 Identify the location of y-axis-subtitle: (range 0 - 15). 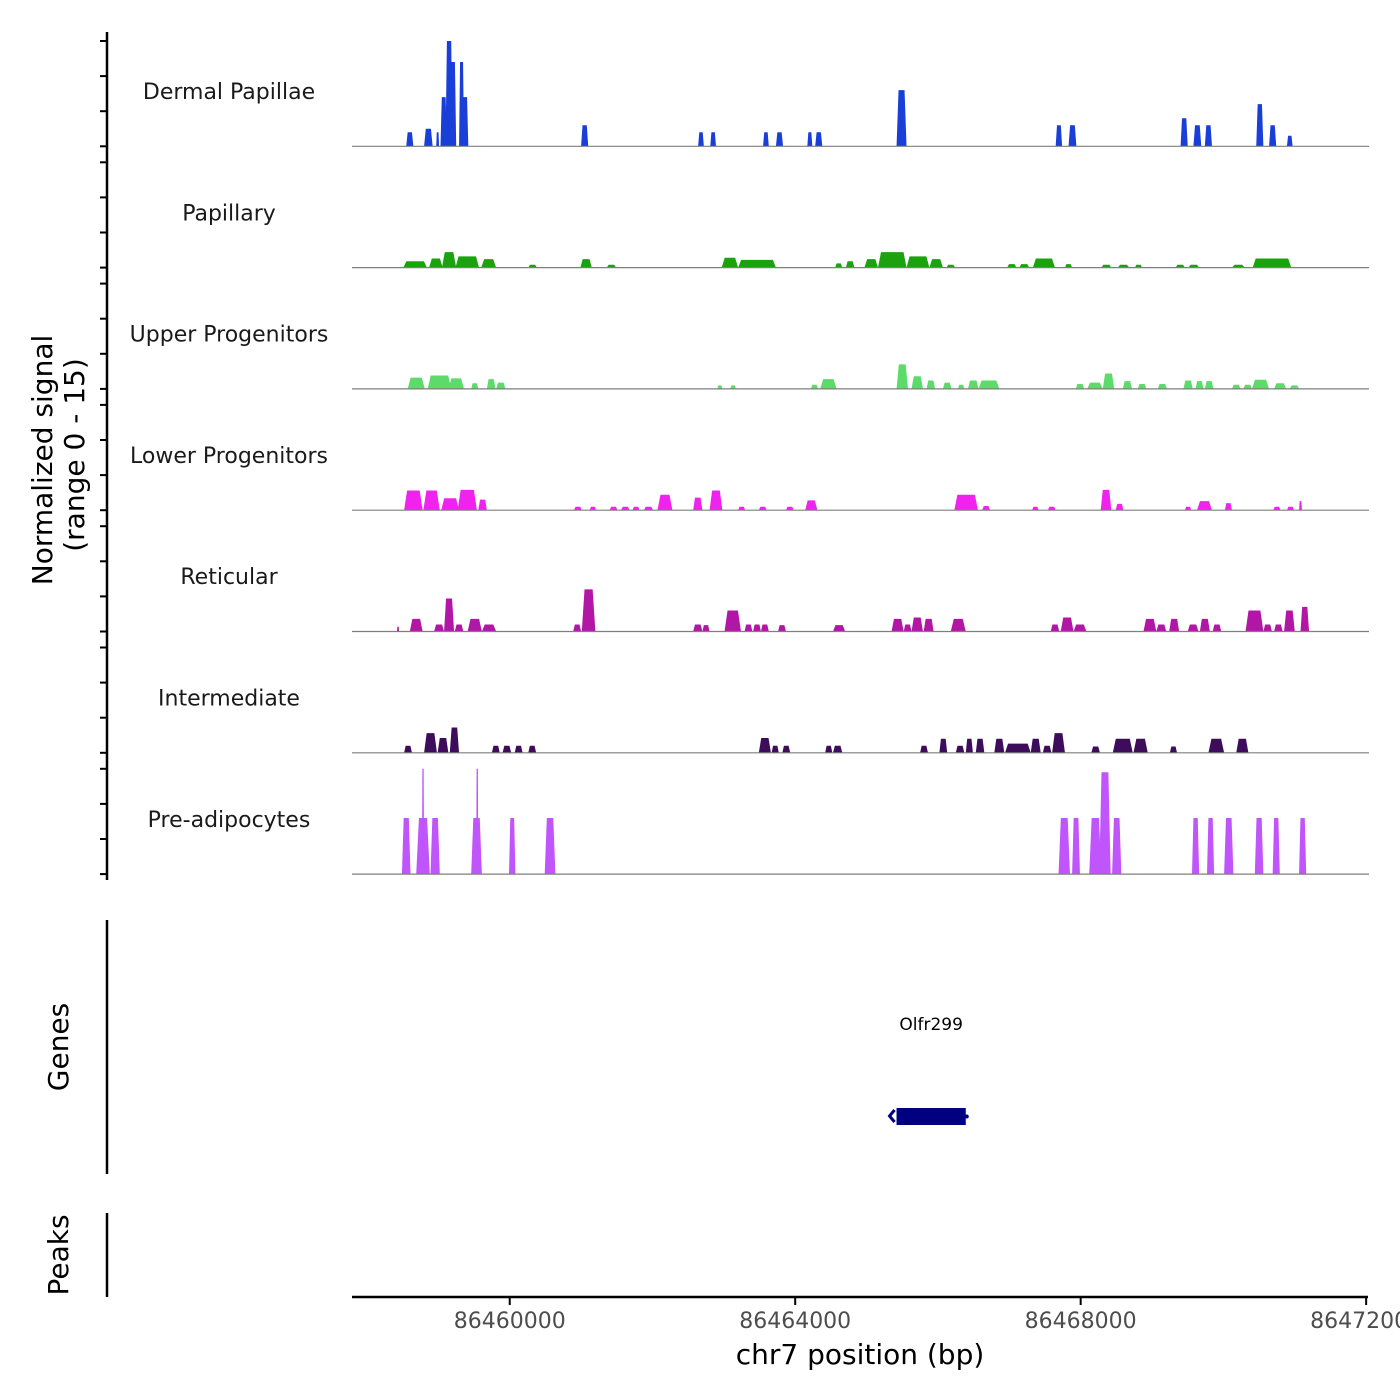
(74, 455).